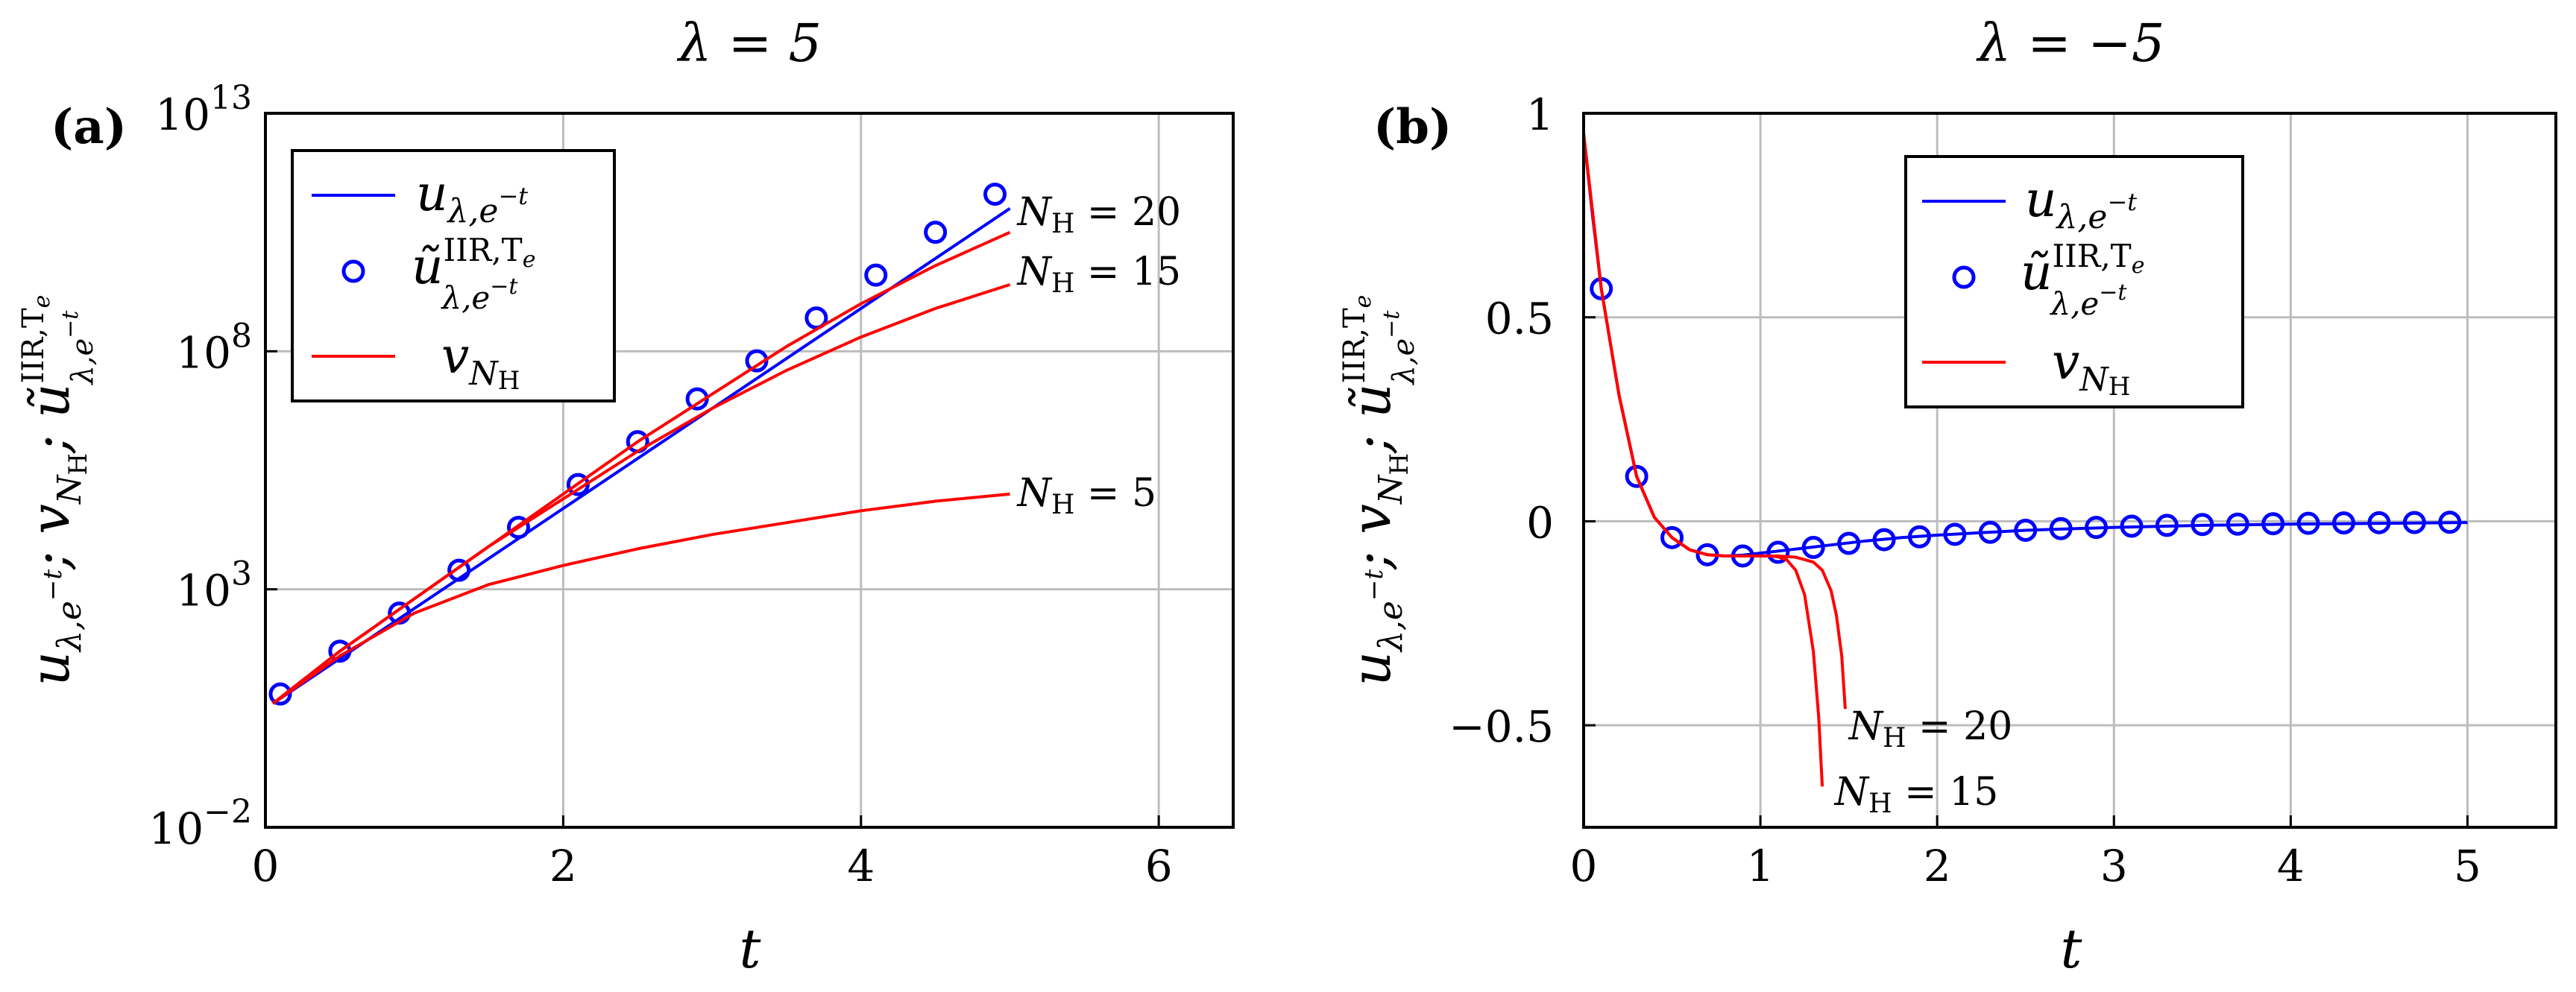  Describe the element at coordinates (2070, 43) in the screenshot. I see `panel-b-title: λ = −5` at that location.